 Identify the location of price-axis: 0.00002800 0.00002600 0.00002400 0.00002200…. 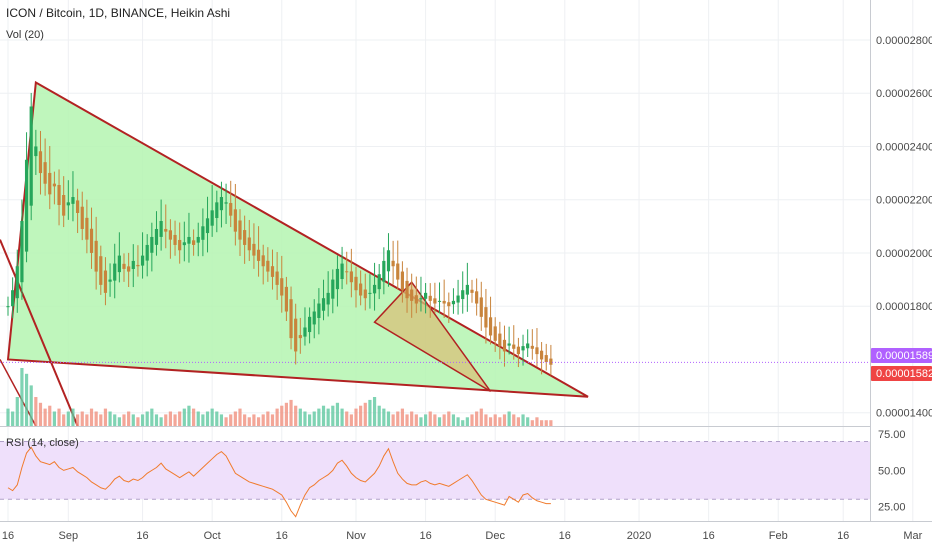
(904, 227).